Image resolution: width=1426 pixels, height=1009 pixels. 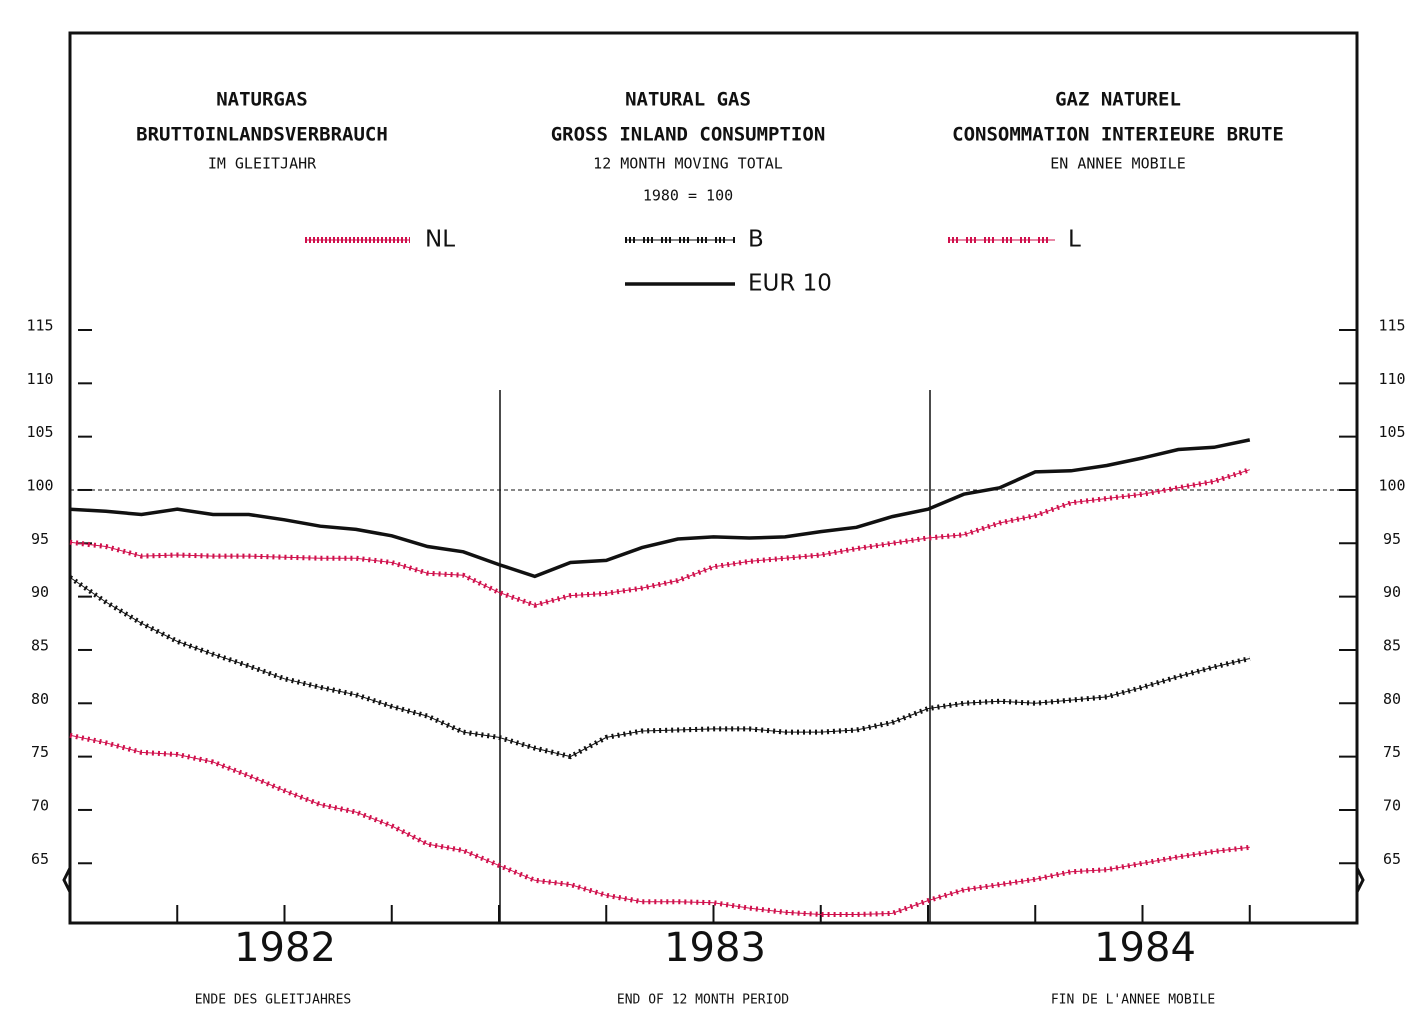 I want to click on year-label: 1982, so click(x=285, y=948).